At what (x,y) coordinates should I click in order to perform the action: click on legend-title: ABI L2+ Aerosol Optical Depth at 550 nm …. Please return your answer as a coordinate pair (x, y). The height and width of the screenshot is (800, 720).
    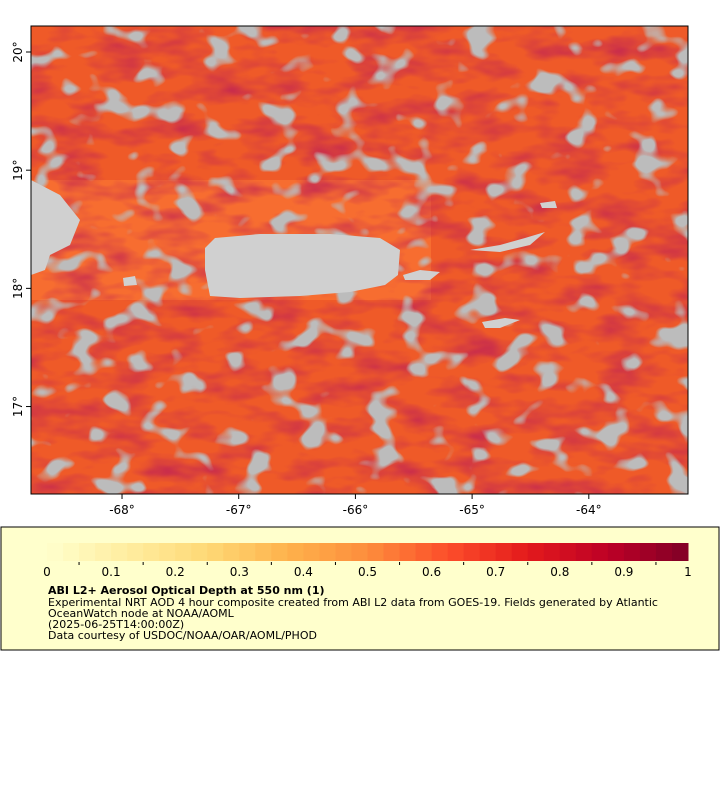
    Looking at the image, I should click on (186, 590).